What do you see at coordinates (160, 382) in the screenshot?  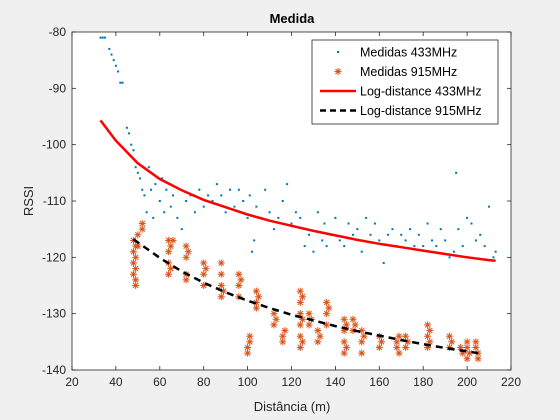 I see `x-tick-label: 60` at bounding box center [160, 382].